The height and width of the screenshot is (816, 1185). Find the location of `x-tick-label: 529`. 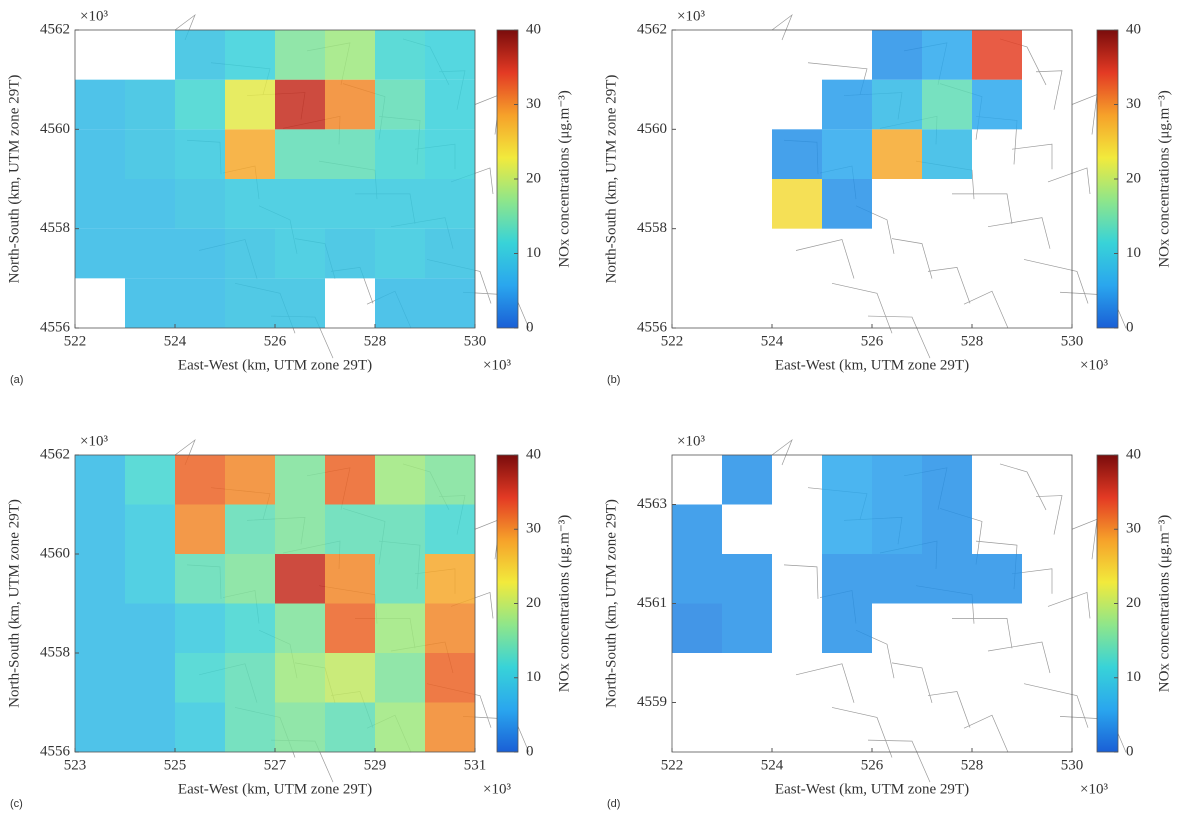

x-tick-label: 529 is located at coordinates (375, 765).